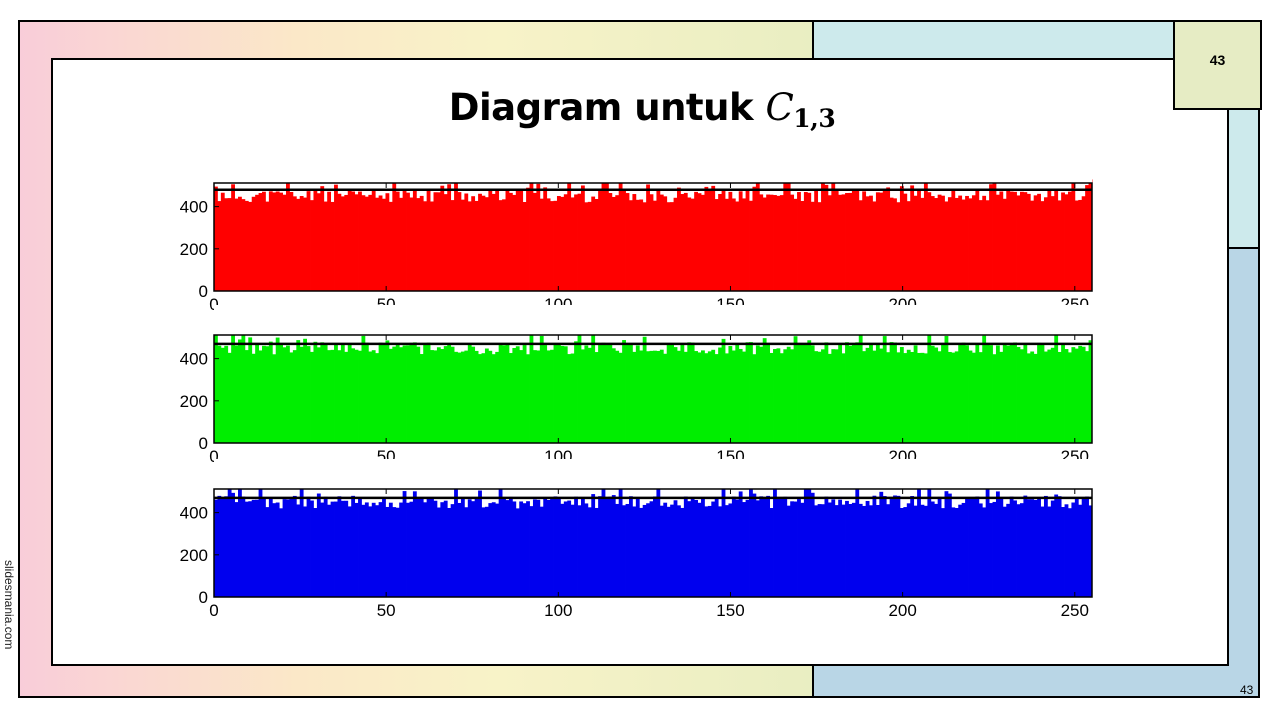  What do you see at coordinates (902, 610) in the screenshot?
I see `blue-x-tick-label: 200` at bounding box center [902, 610].